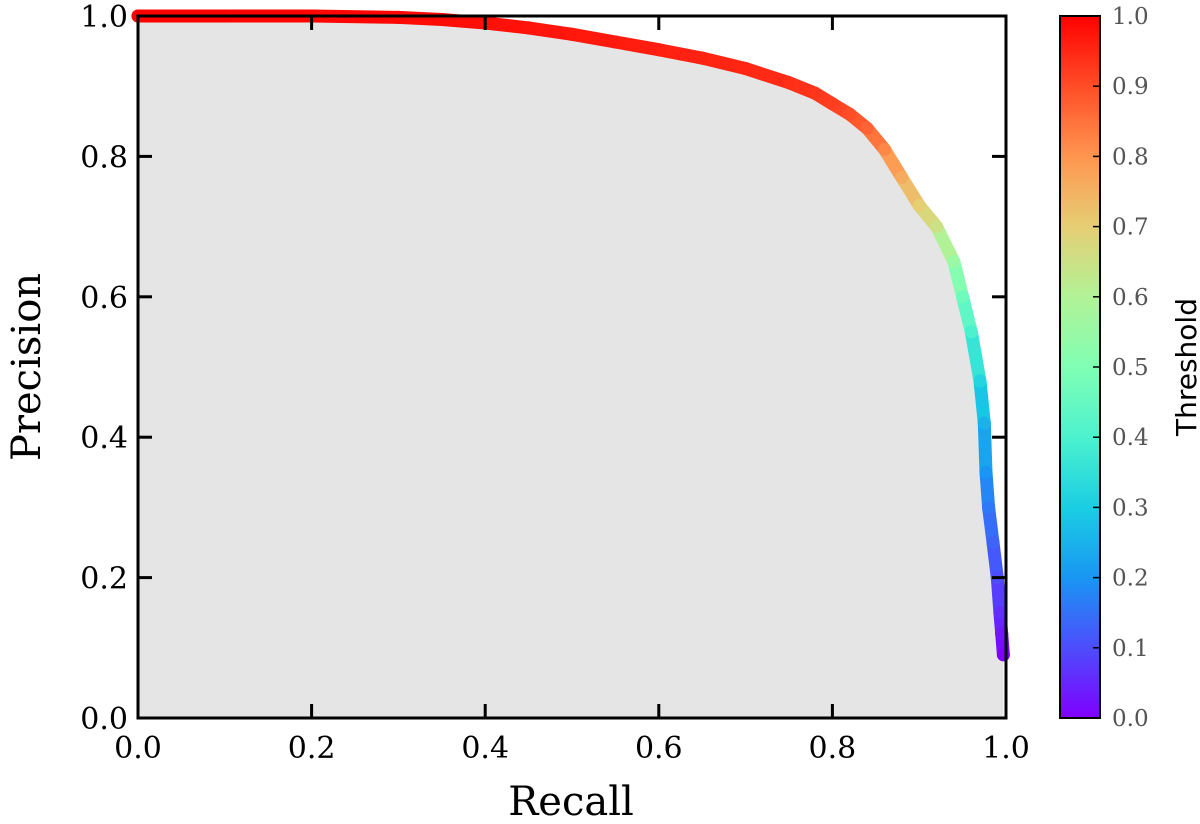 The height and width of the screenshot is (824, 1200). What do you see at coordinates (104, 298) in the screenshot?
I see `y-tick-label: 0.6` at bounding box center [104, 298].